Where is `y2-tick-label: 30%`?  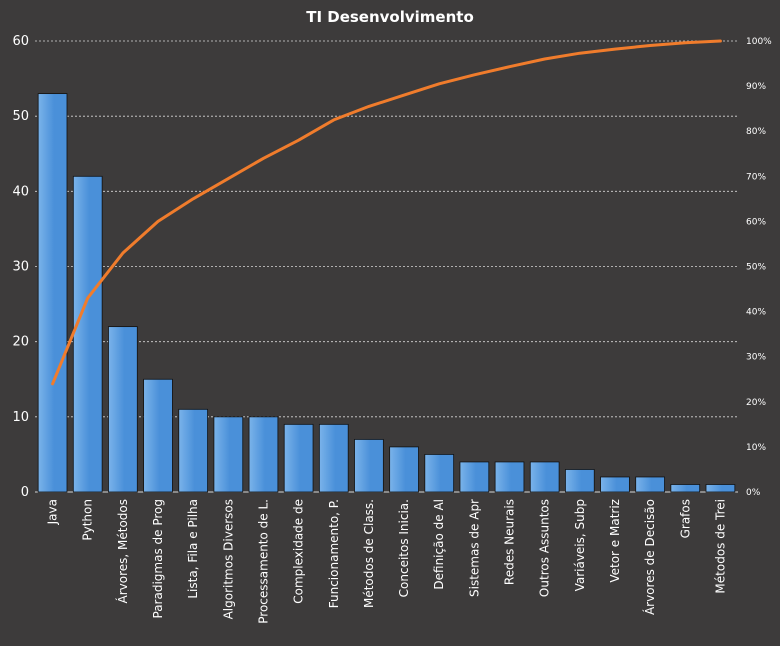 y2-tick-label: 30% is located at coordinates (756, 358).